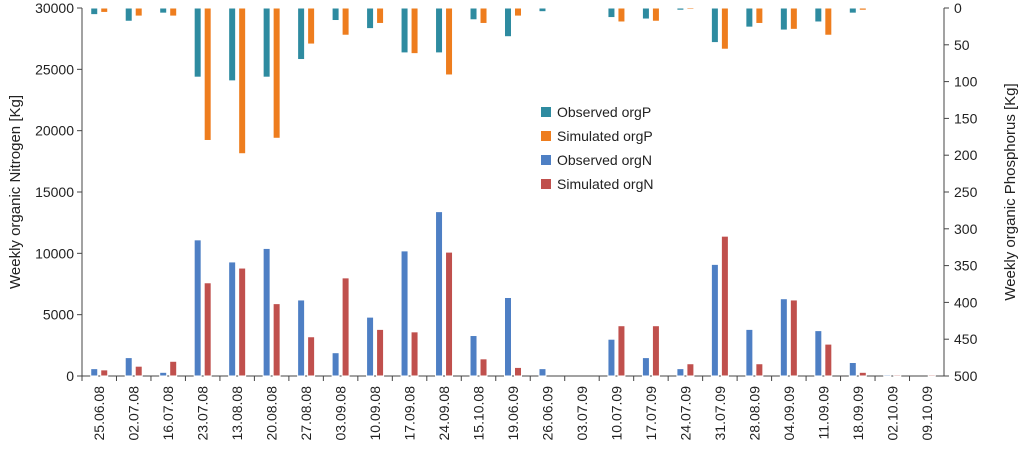  I want to click on legend-label: Simulated orgP, so click(605, 136).